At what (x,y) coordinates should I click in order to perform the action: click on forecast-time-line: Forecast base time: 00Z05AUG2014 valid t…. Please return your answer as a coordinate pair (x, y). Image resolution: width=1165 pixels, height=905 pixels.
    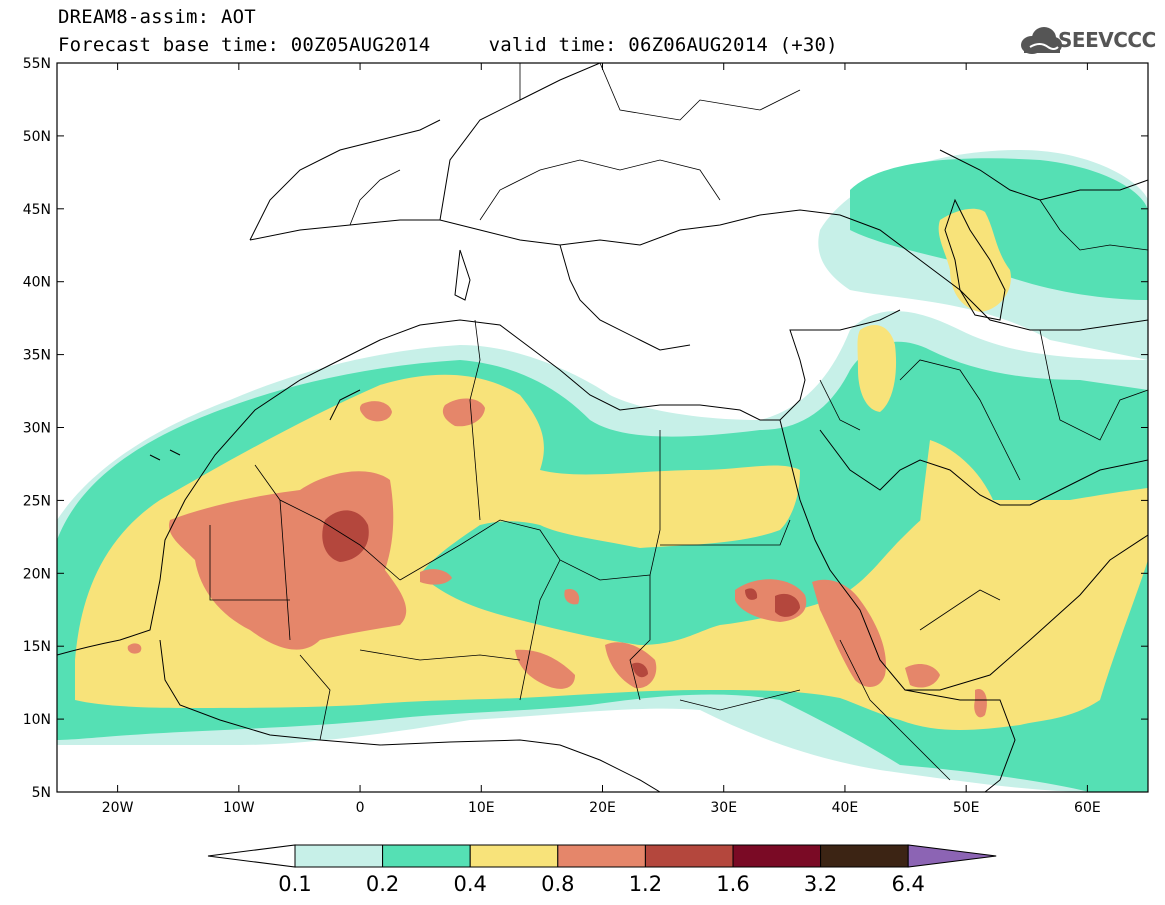
    Looking at the image, I should click on (448, 45).